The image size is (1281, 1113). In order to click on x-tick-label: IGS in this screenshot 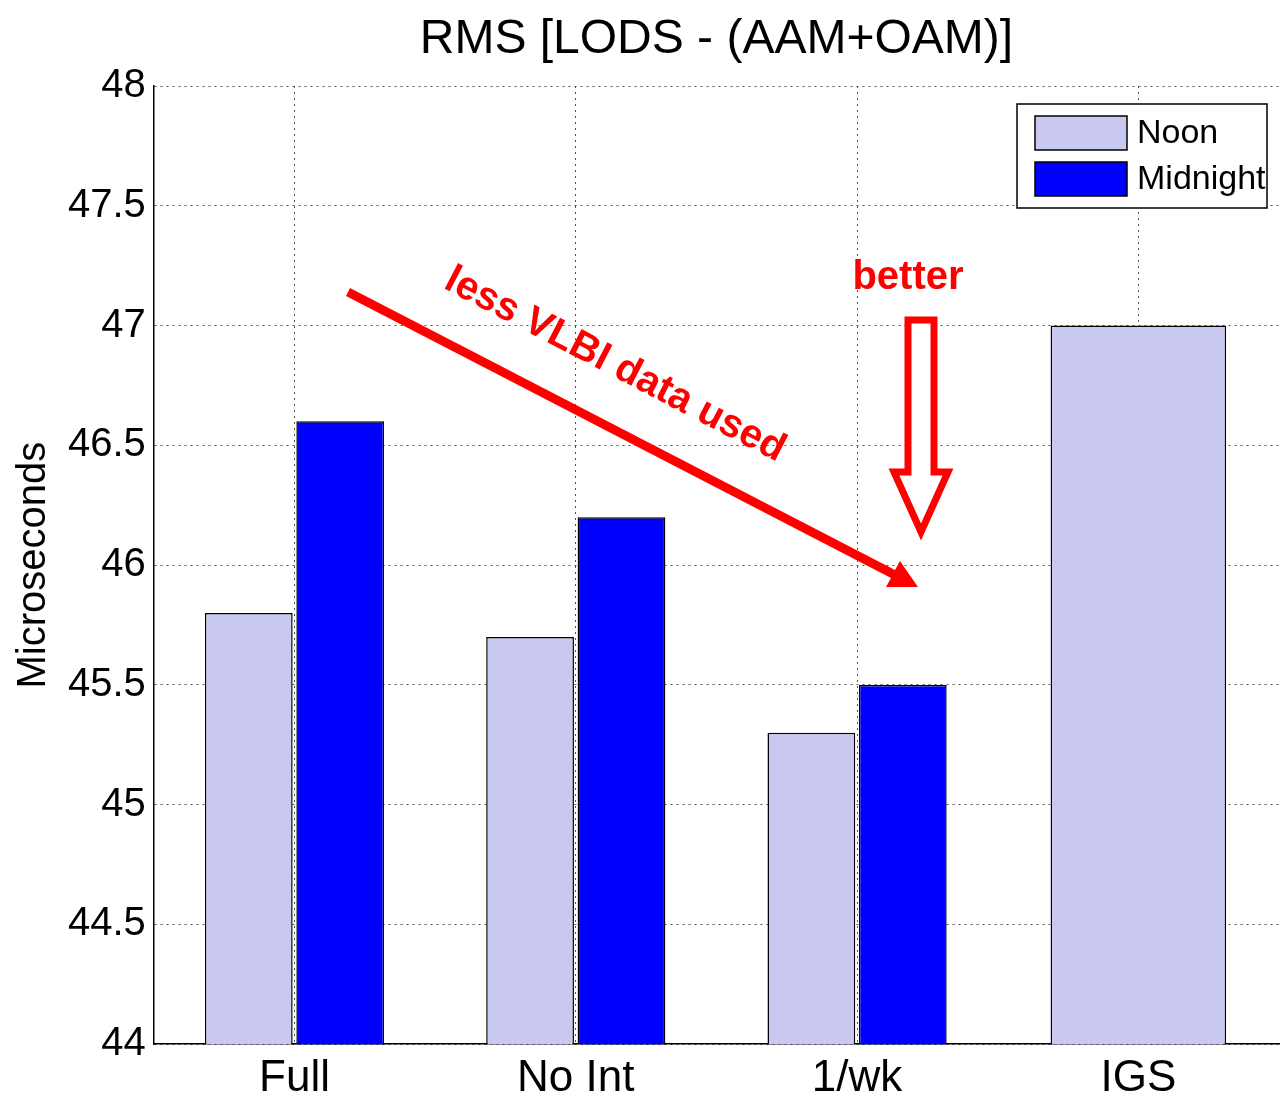, I will do `click(1138, 1075)`.